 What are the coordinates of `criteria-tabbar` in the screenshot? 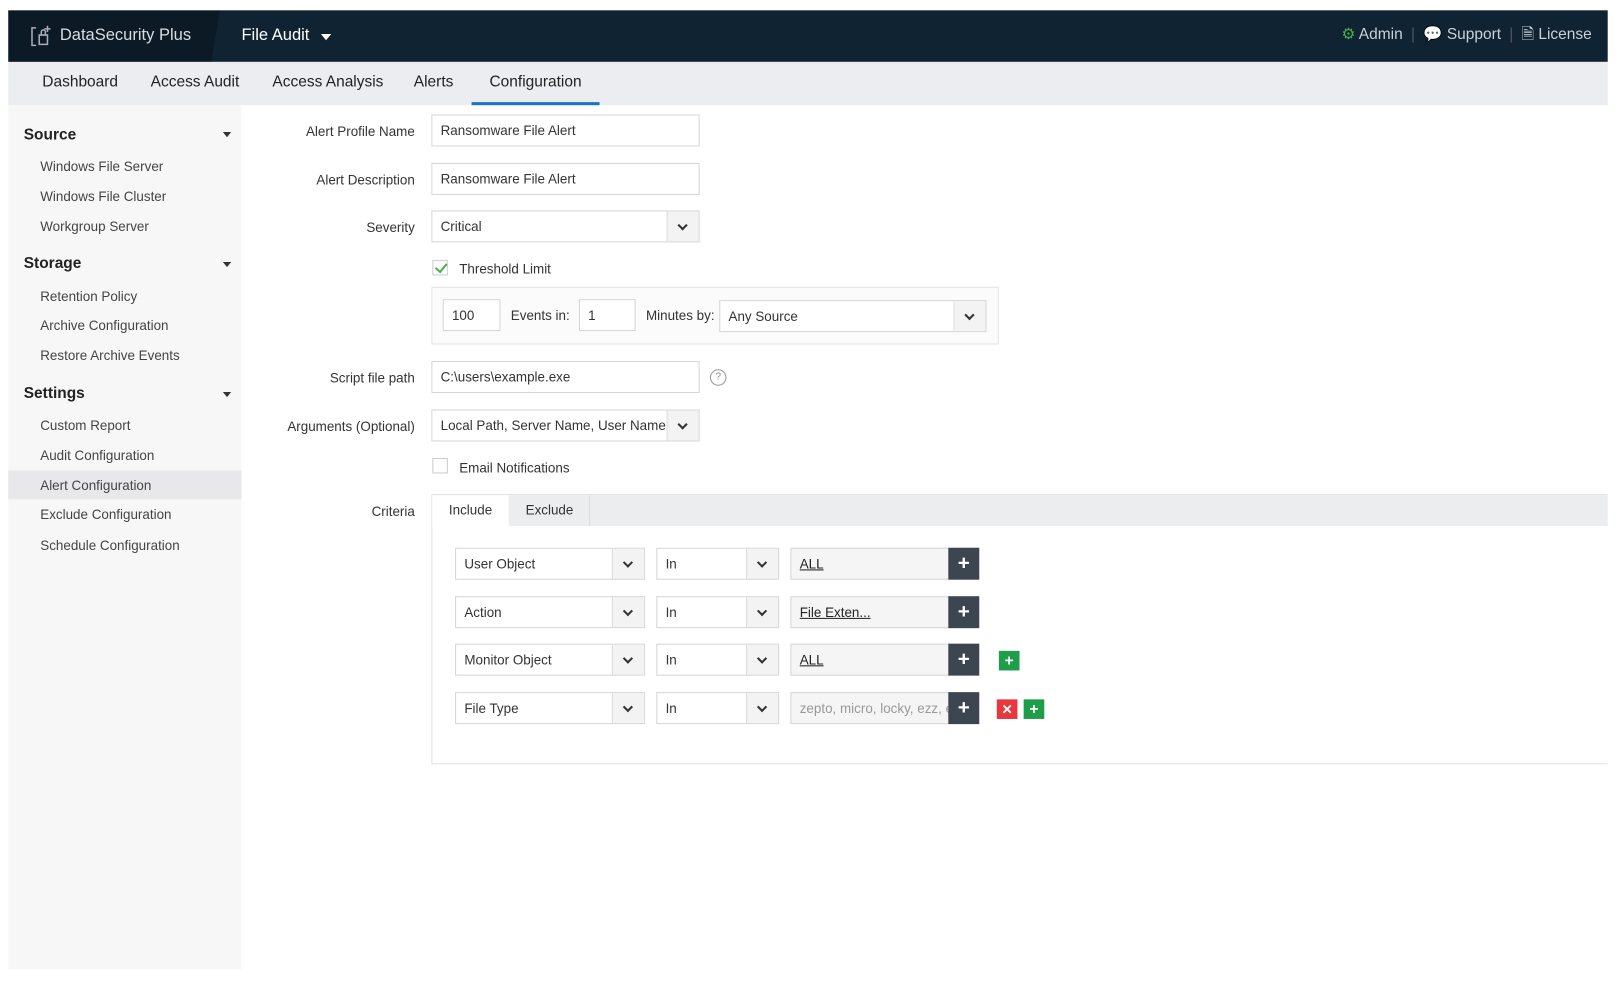 It's located at (1020, 511).